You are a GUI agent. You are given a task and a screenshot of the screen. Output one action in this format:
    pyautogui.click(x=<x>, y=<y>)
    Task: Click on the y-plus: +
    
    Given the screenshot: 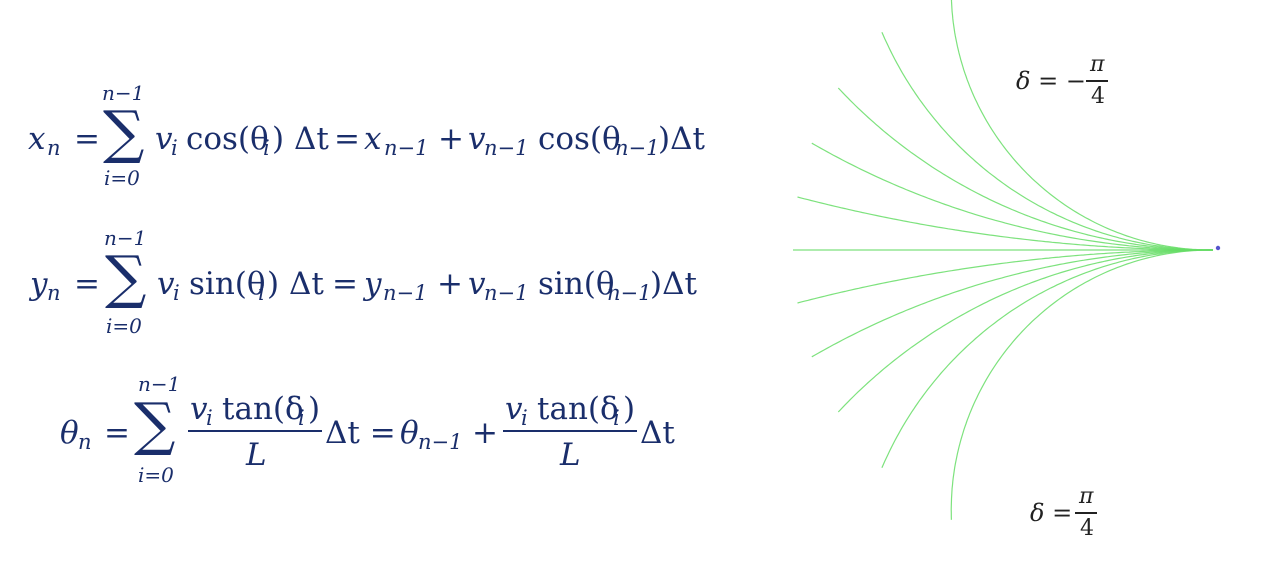 What is the action you would take?
    pyautogui.click(x=450, y=284)
    